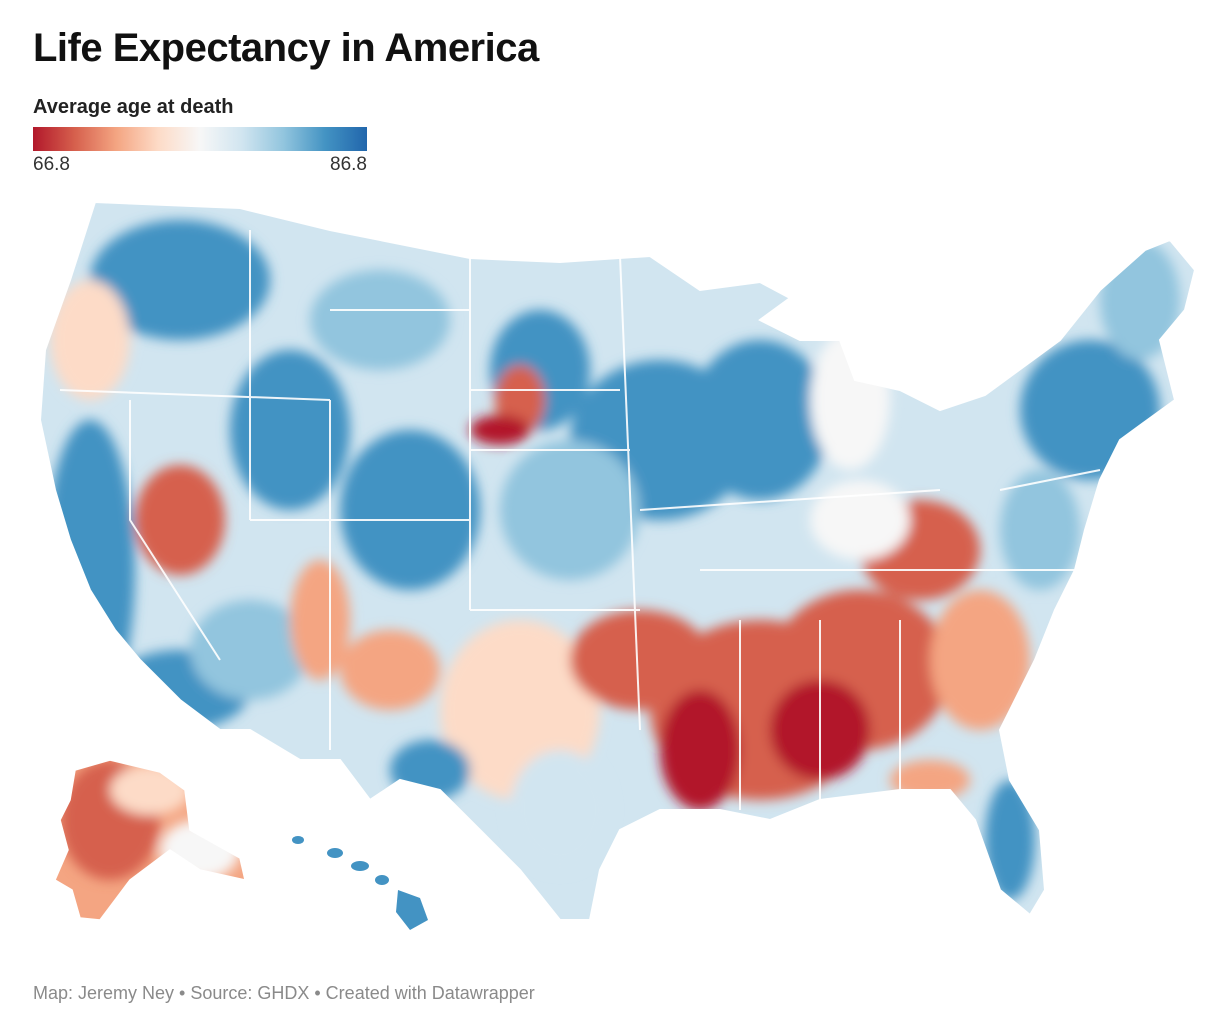 The width and height of the screenshot is (1212, 1018). I want to click on legend-gradient-bar, so click(200, 139).